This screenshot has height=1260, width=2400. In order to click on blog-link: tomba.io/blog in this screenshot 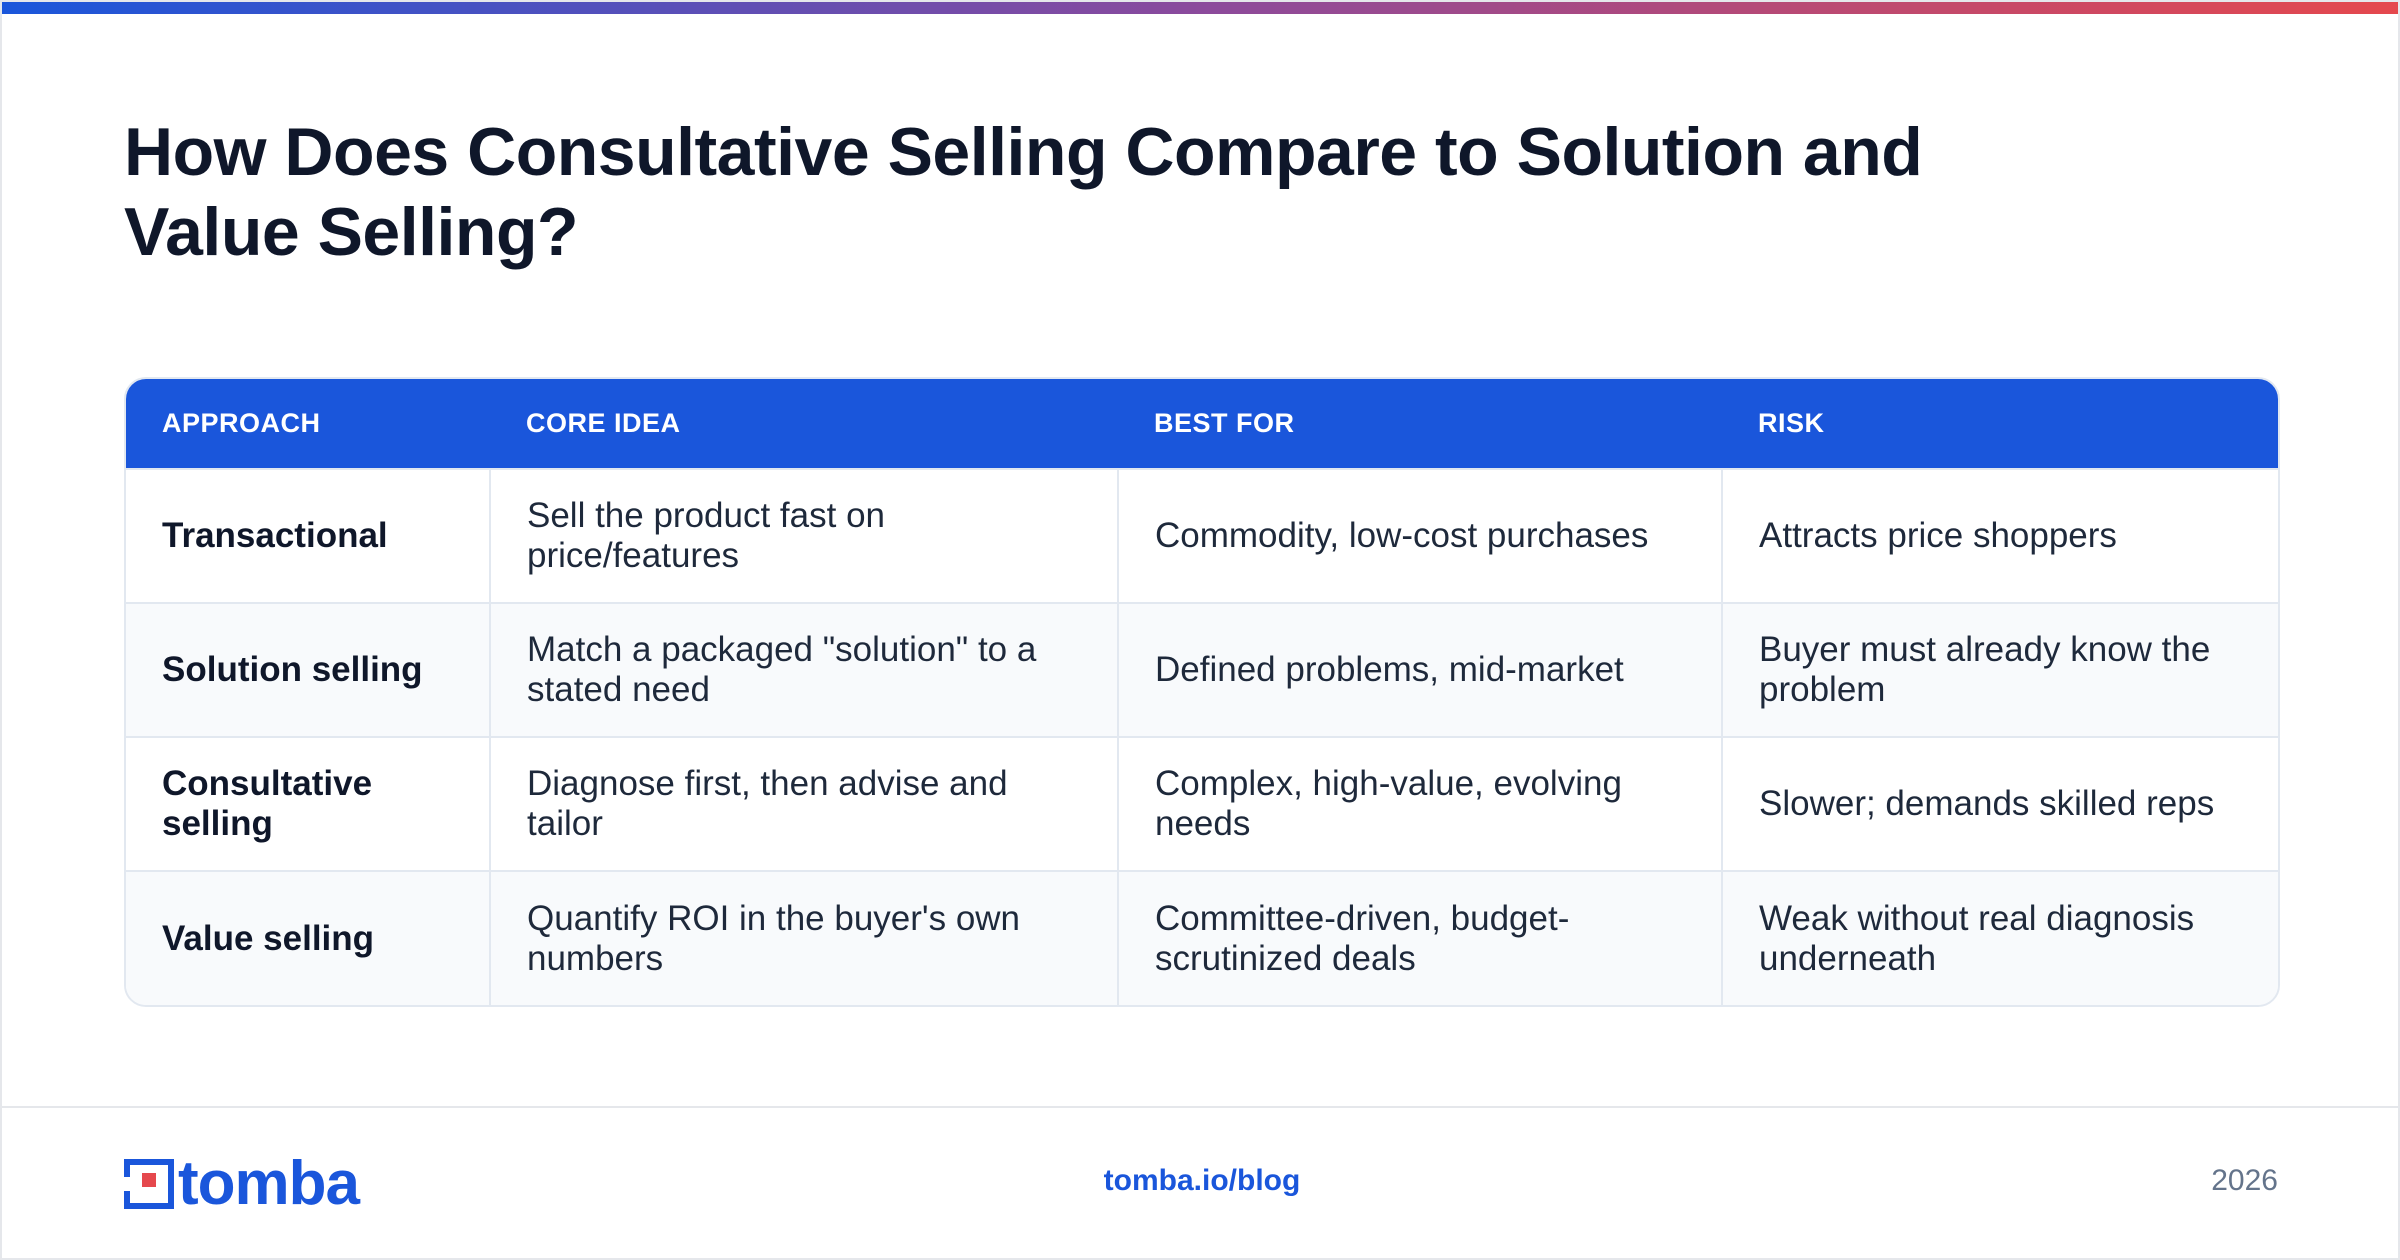, I will do `click(1202, 1180)`.